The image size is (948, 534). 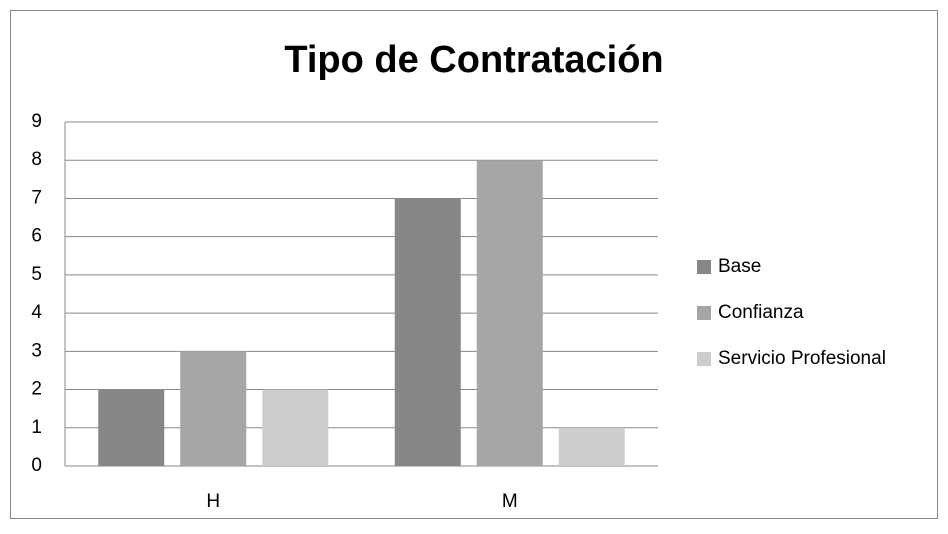 What do you see at coordinates (739, 266) in the screenshot?
I see `legend-label: Base` at bounding box center [739, 266].